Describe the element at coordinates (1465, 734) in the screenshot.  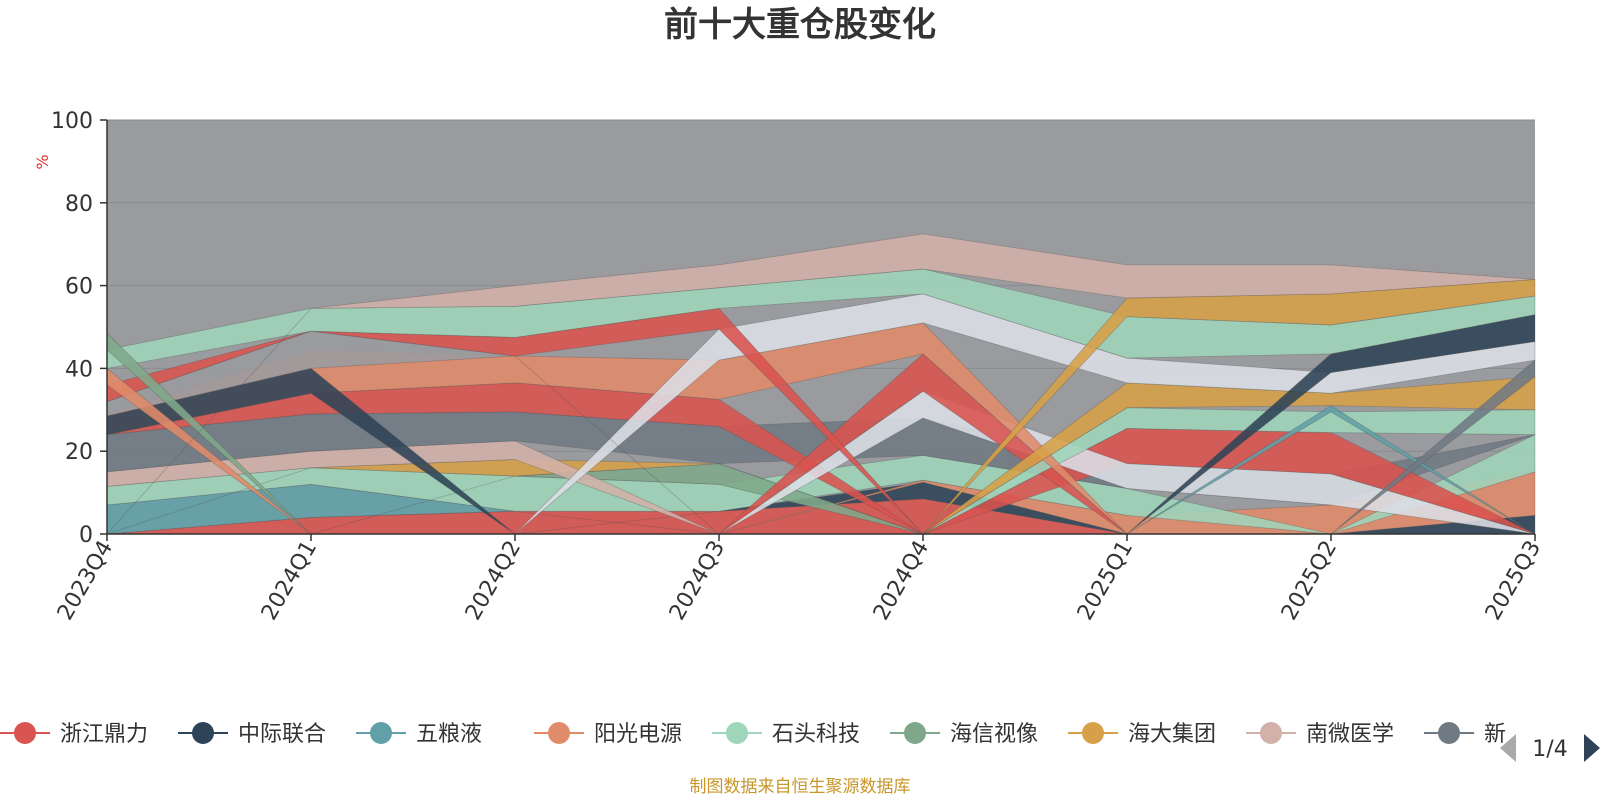
I see `legend-item-8: 新` at that location.